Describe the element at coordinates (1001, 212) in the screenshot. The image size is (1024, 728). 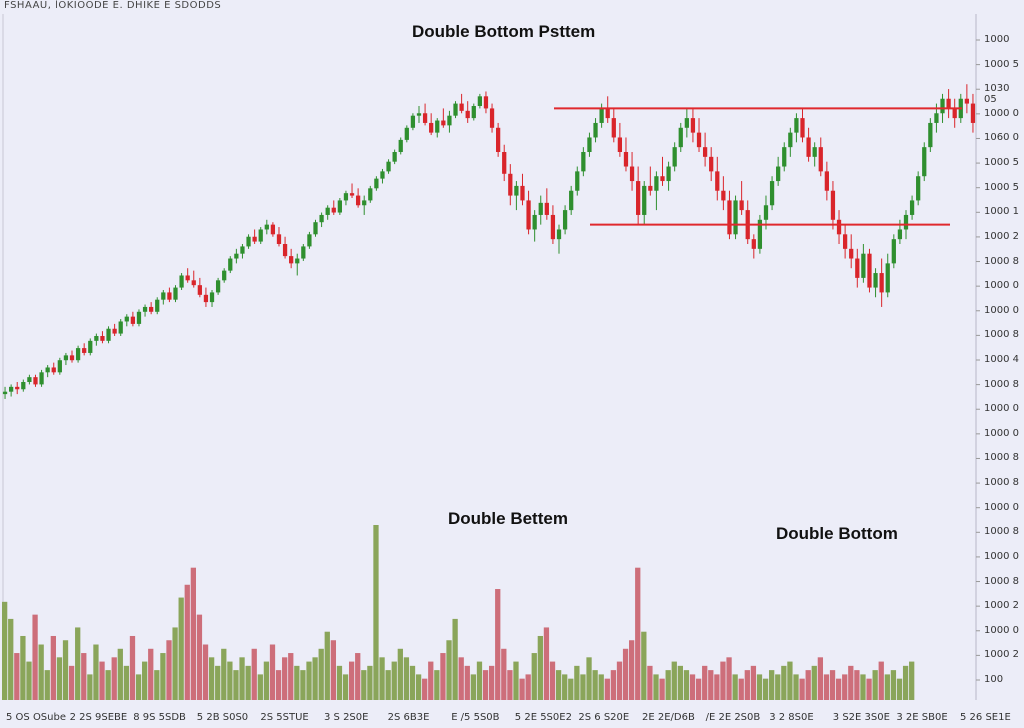
I see `y-tick-label: 1000 1` at that location.